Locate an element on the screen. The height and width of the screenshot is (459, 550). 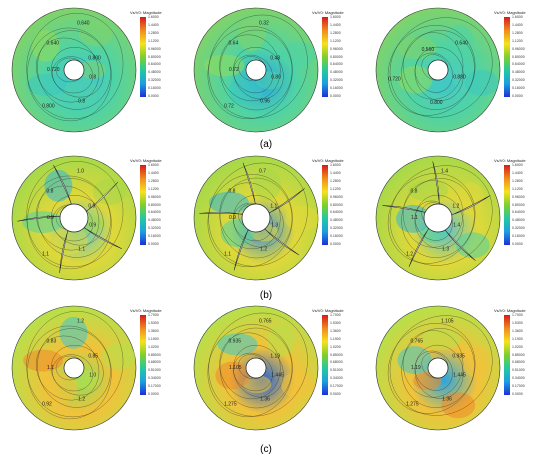
contour-label: 0.7 is located at coordinates (262, 172).